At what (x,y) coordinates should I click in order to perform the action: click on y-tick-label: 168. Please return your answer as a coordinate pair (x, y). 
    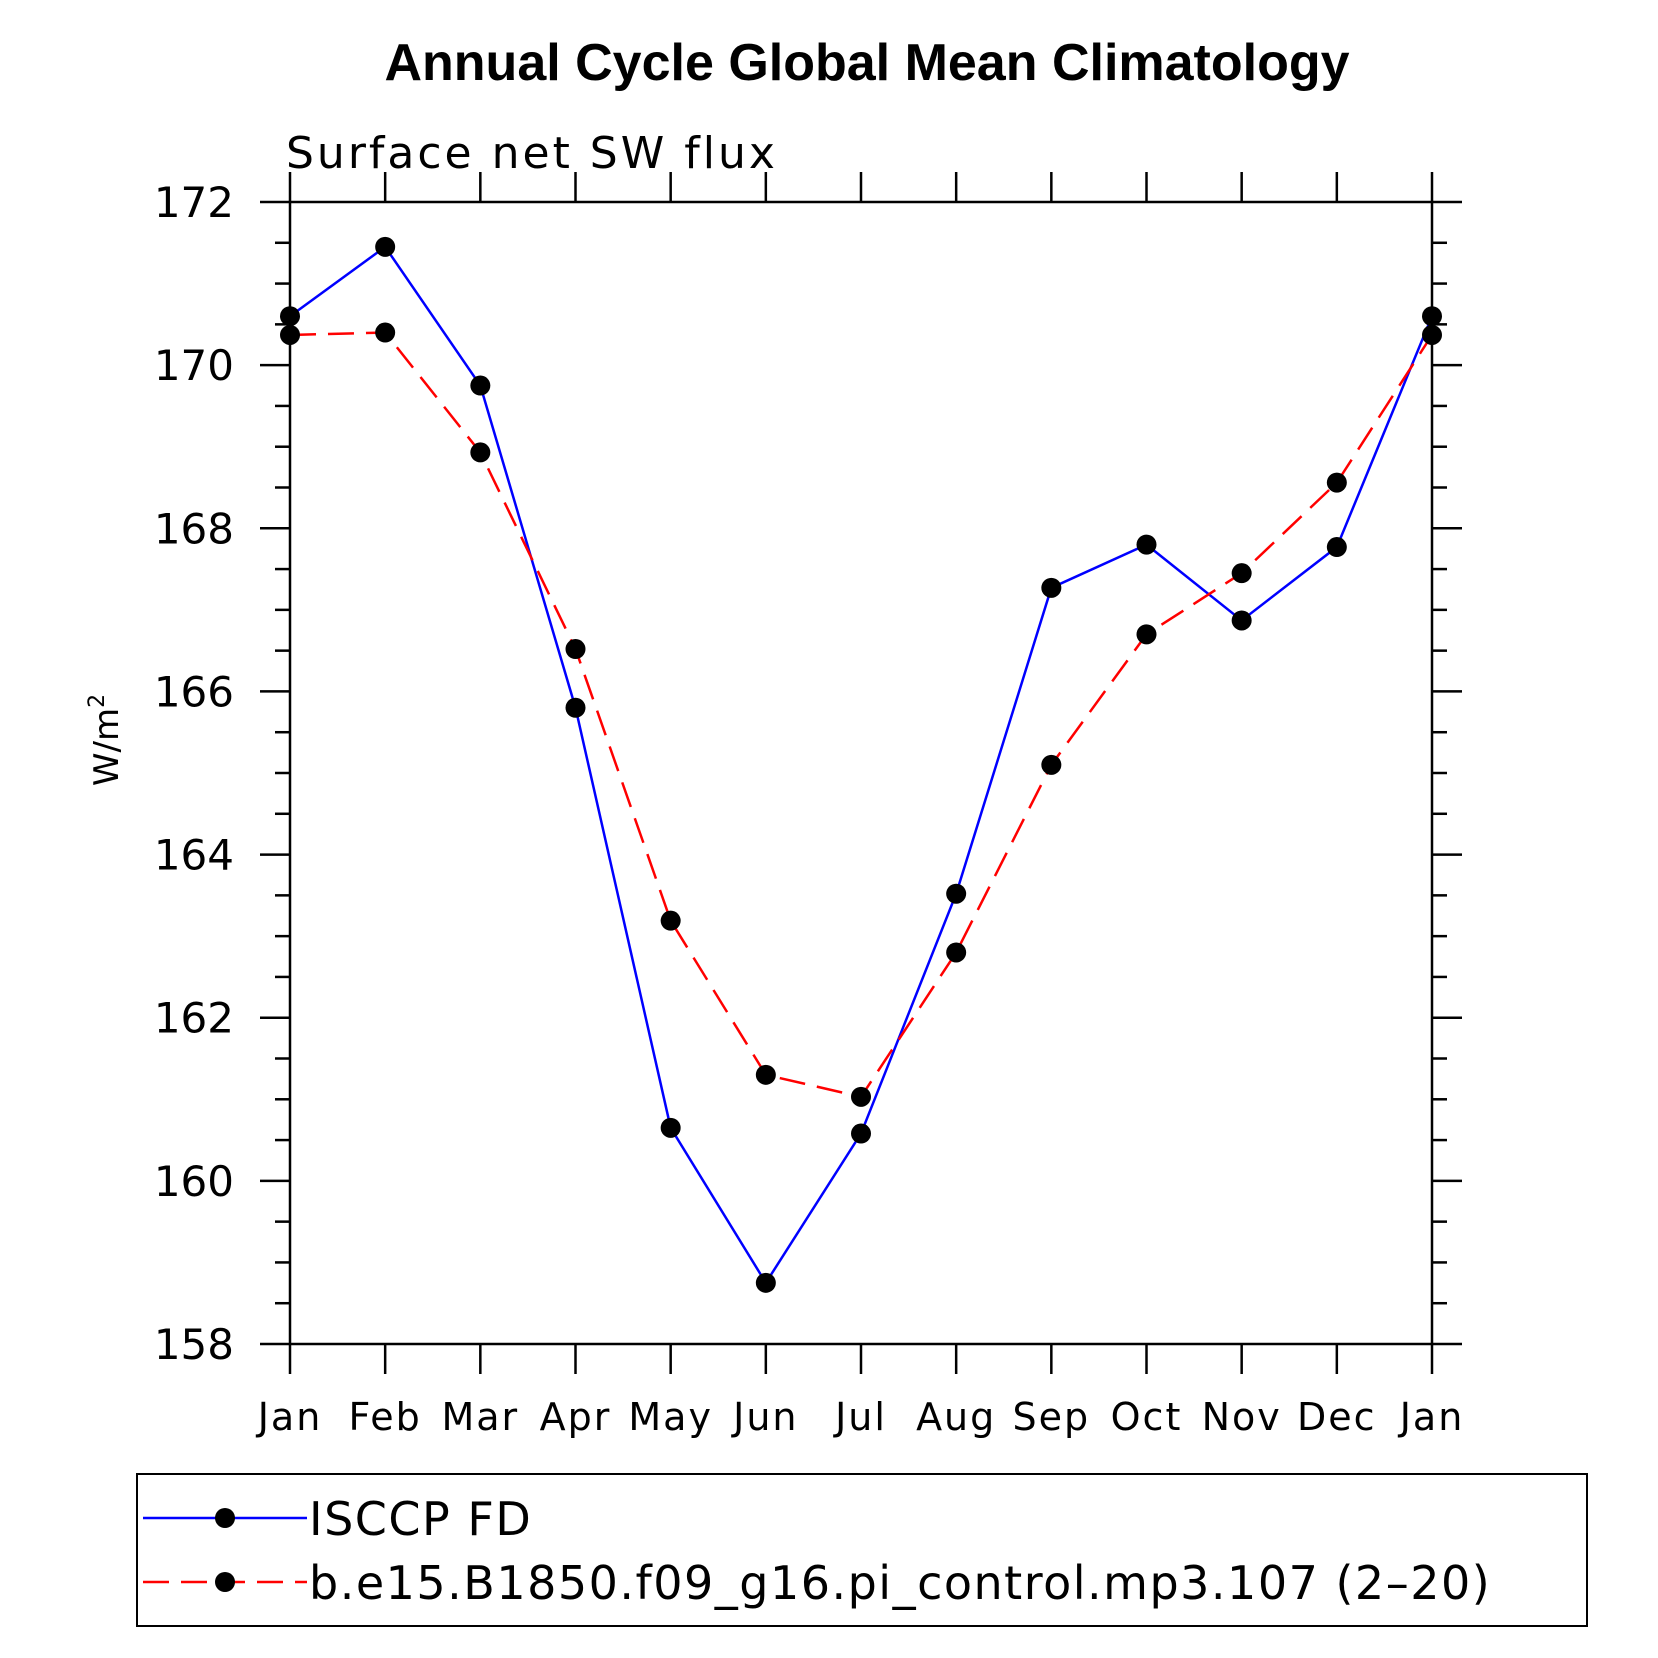
    Looking at the image, I should click on (194, 528).